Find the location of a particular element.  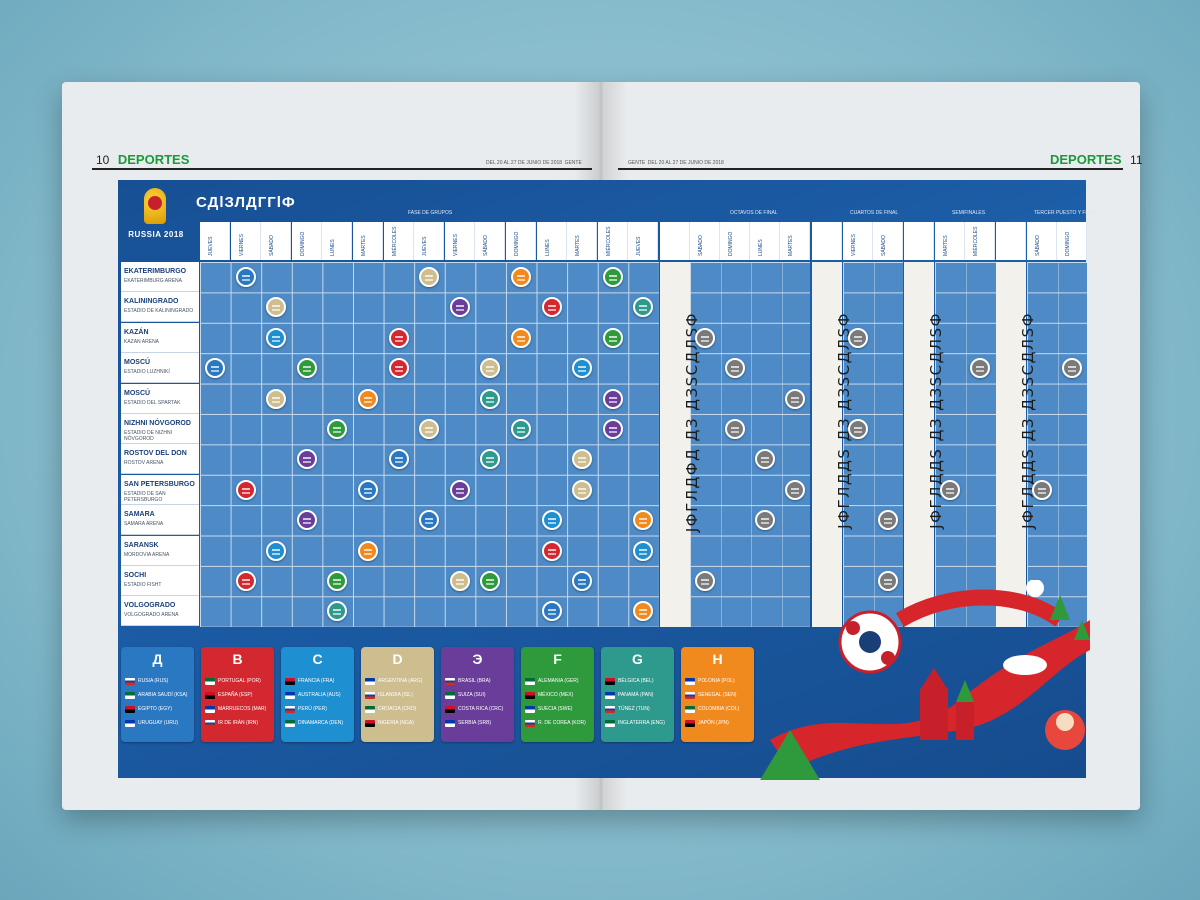

team-name: SENEGAL (SEN) is located at coordinates (717, 695).